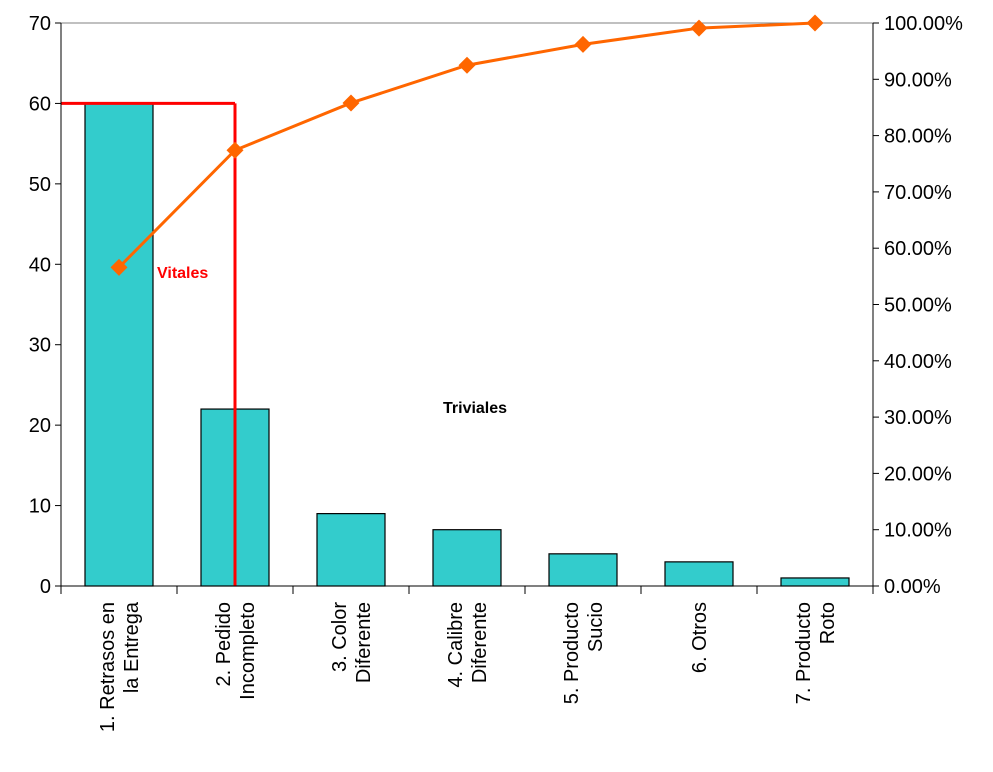 Image resolution: width=993 pixels, height=772 pixels. I want to click on category-label-3: Diferente, so click(364, 642).